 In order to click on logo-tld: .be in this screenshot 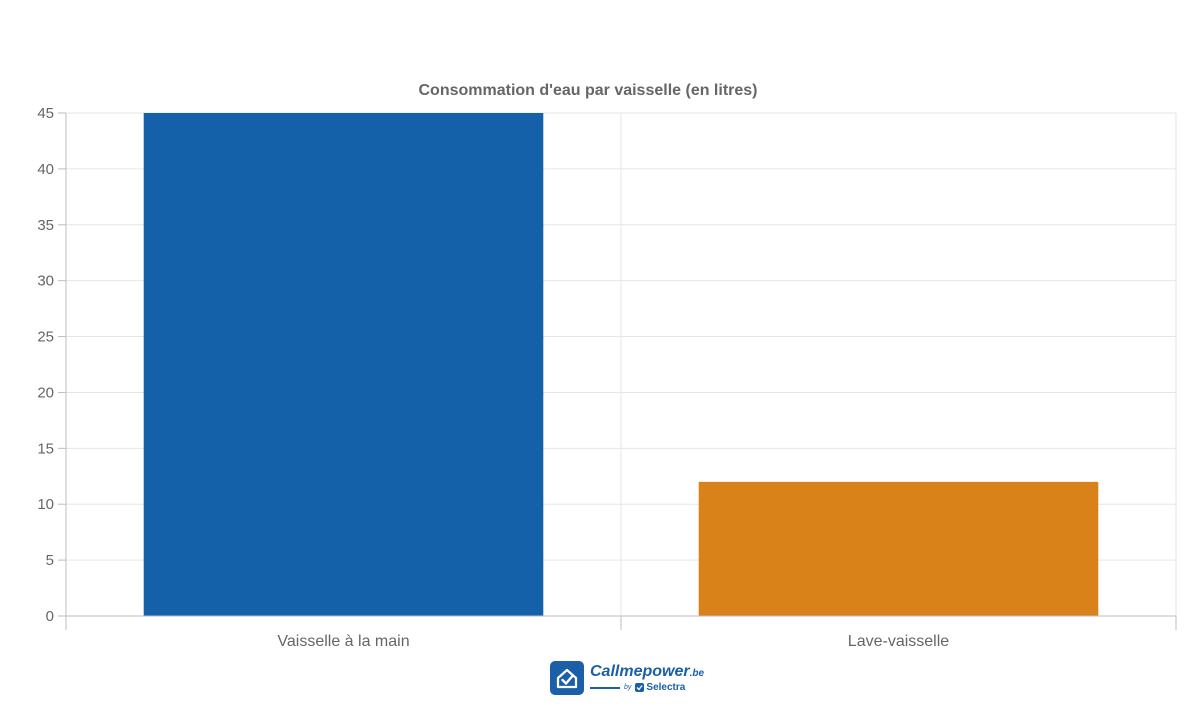, I will do `click(697, 673)`.